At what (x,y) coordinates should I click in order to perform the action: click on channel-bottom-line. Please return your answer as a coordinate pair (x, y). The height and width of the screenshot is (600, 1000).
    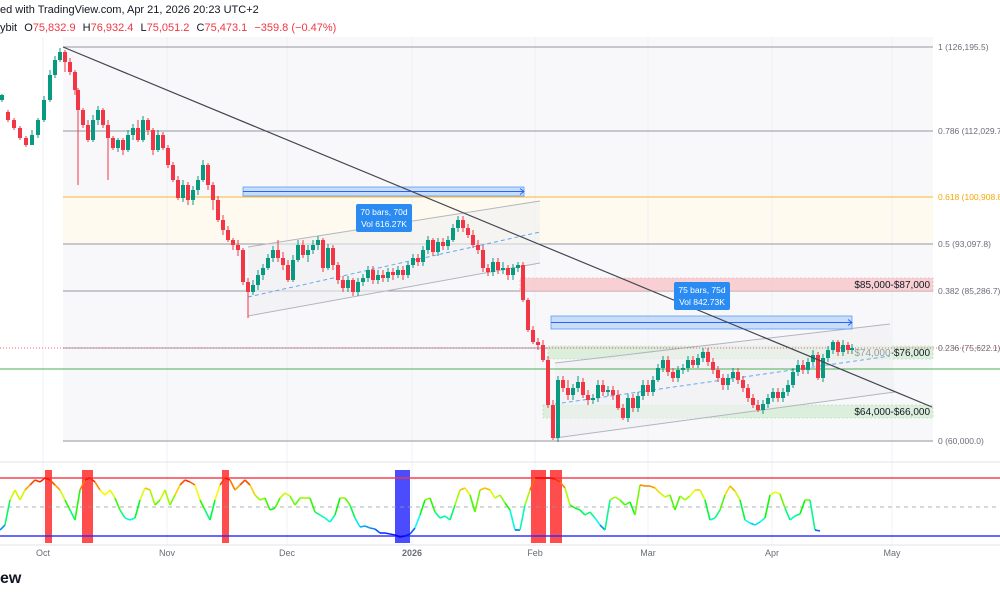
    Looking at the image, I should click on (725, 415).